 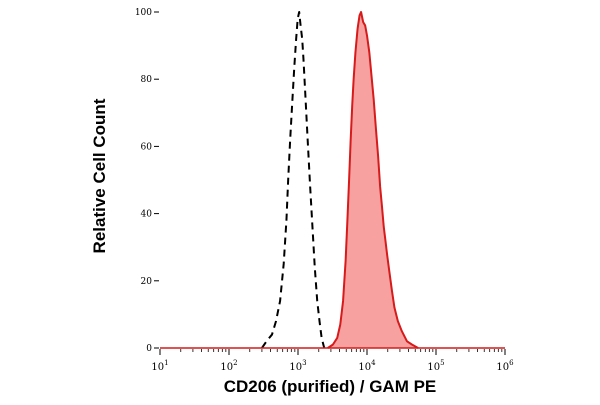 What do you see at coordinates (228, 366) in the screenshot?
I see `x-tick-label: 10²` at bounding box center [228, 366].